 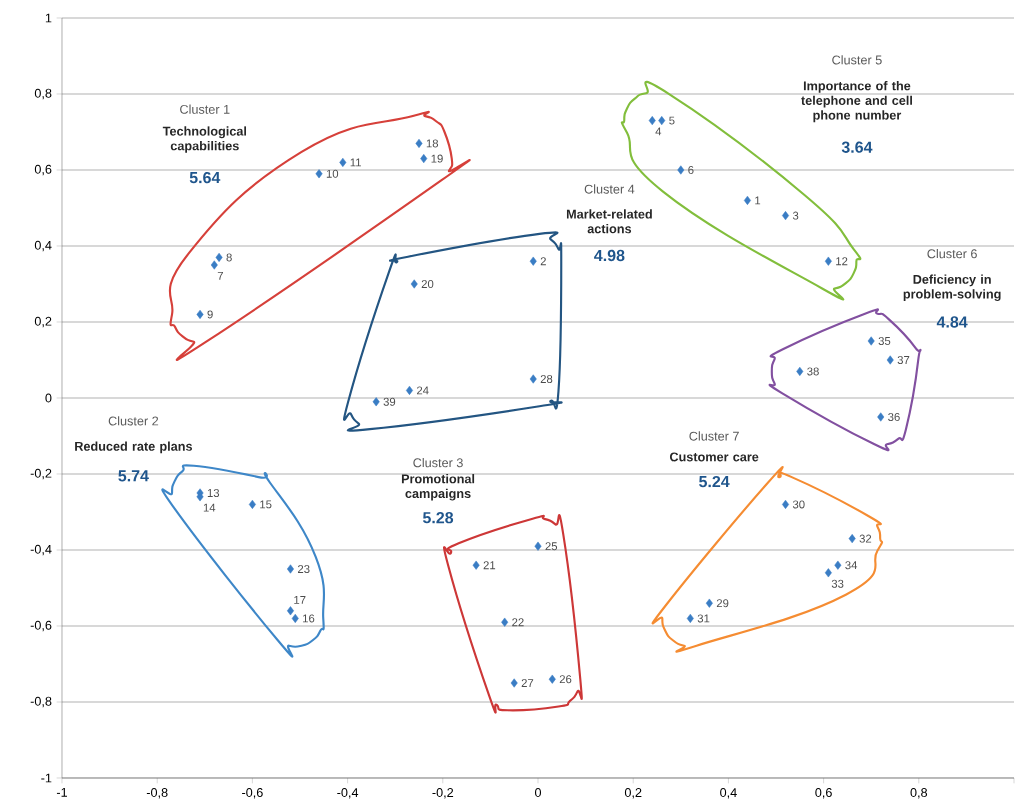 I want to click on x-tick-label: -0,8, so click(x=157, y=793).